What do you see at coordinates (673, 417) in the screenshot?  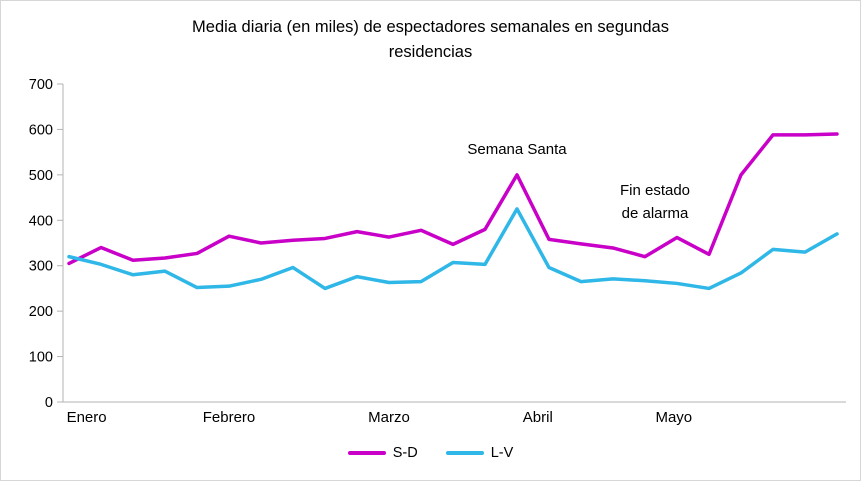 I see `x-tick-label: Mayo` at bounding box center [673, 417].